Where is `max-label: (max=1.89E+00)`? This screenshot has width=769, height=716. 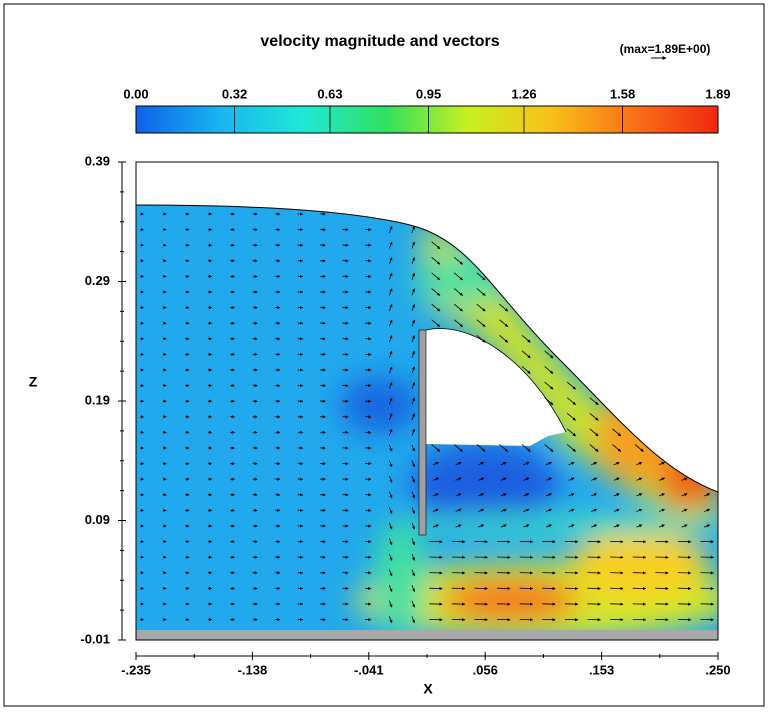
max-label: (max=1.89E+00) is located at coordinates (665, 49).